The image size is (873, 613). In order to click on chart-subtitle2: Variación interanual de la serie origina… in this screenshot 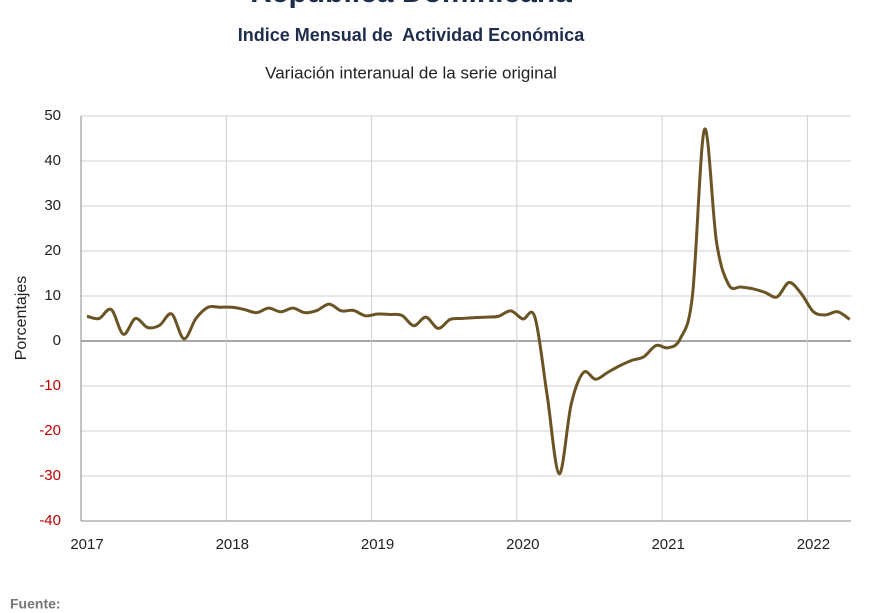, I will do `click(411, 72)`.